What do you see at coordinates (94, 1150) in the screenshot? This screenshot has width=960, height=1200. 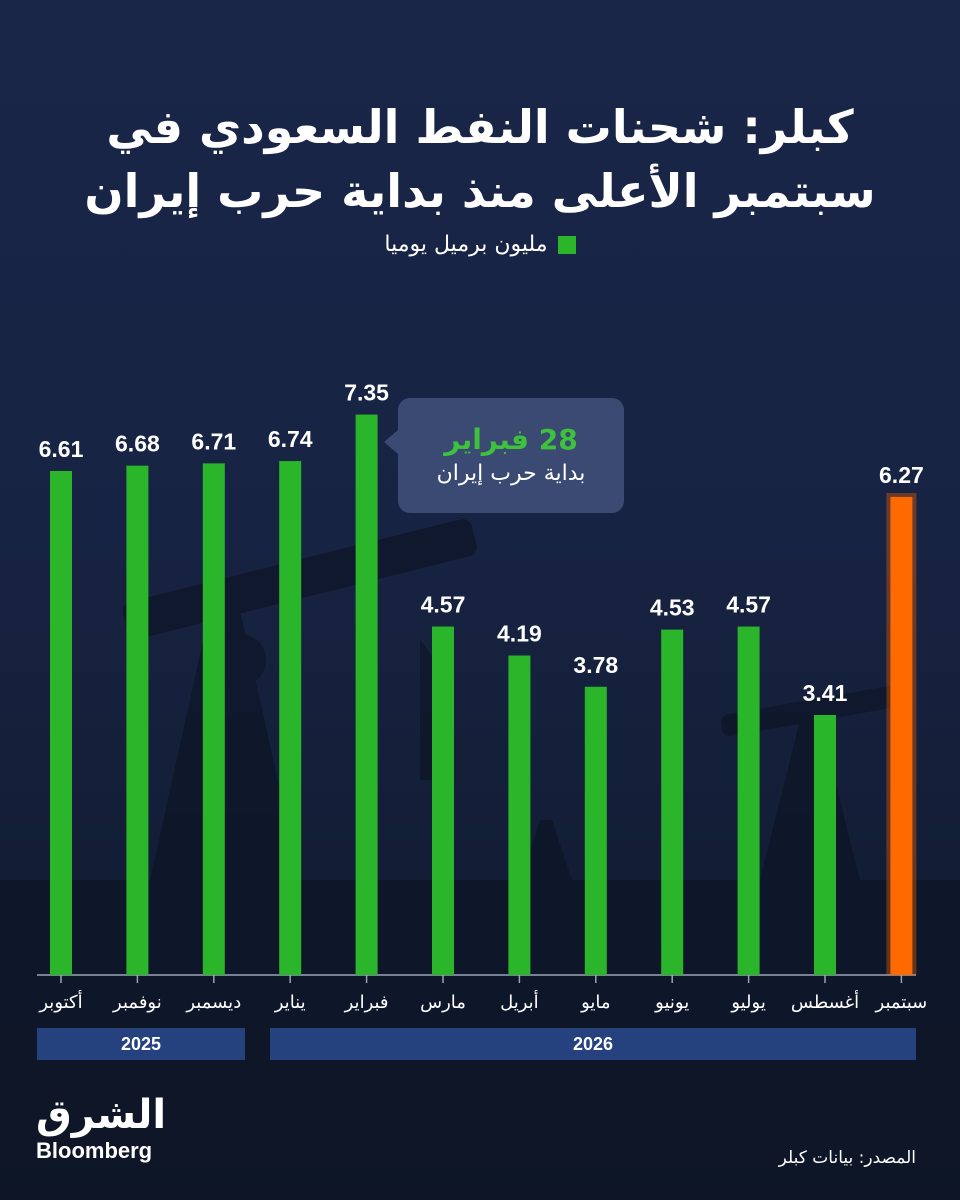 I see `logo-english: Bloomberg` at bounding box center [94, 1150].